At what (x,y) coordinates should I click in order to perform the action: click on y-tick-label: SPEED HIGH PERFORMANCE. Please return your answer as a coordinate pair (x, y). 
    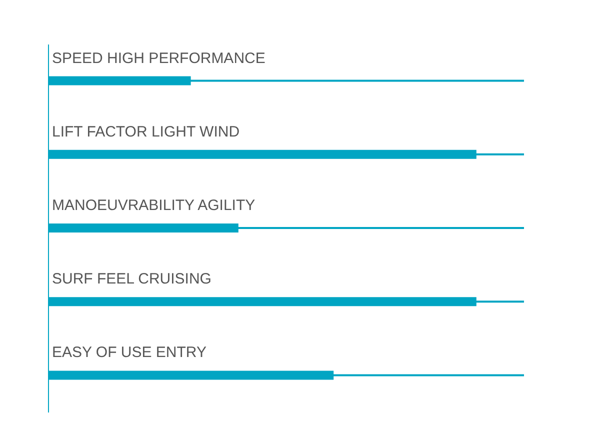
    Looking at the image, I should click on (159, 58).